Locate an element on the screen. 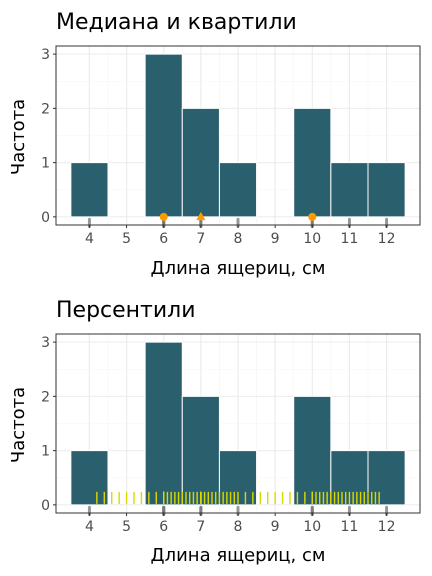  median-marker is located at coordinates (201, 216).